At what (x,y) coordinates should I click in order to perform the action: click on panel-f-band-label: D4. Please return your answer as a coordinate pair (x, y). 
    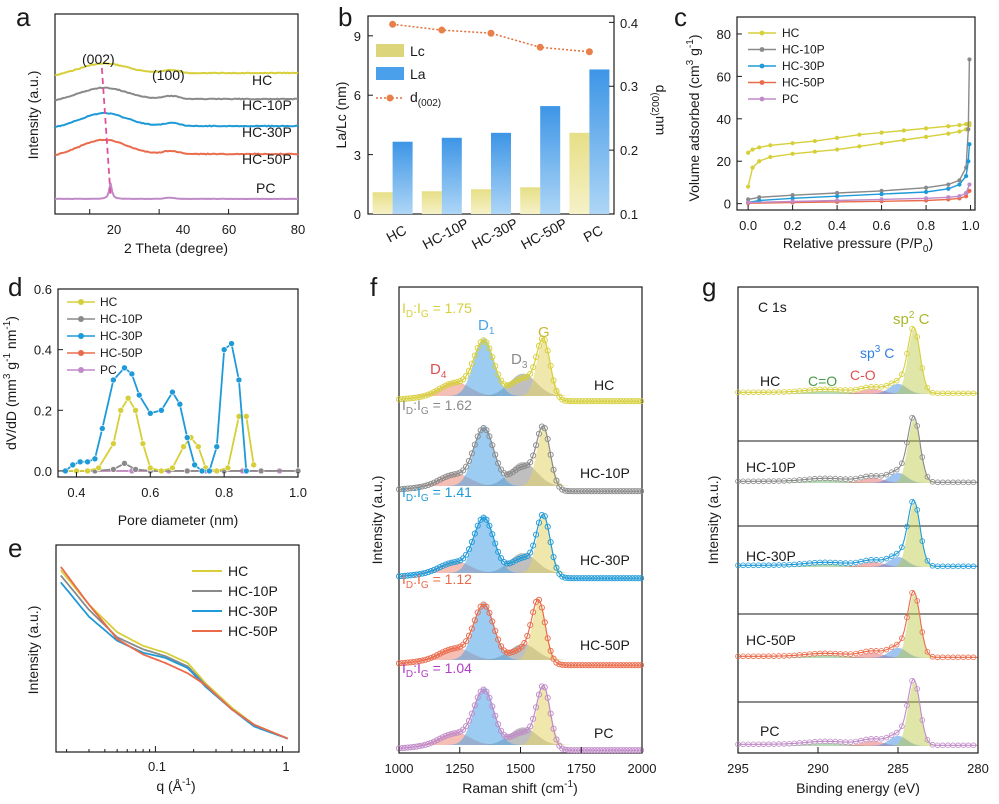
    Looking at the image, I should click on (438, 371).